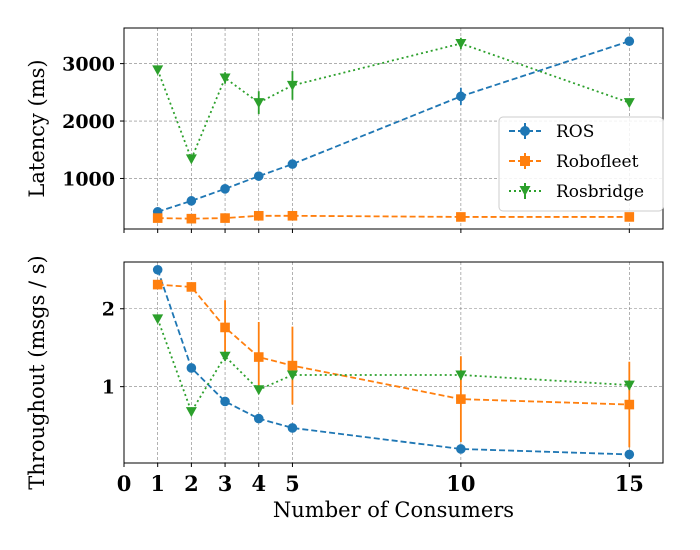  I want to click on legend-marker-ros, so click(525, 131).